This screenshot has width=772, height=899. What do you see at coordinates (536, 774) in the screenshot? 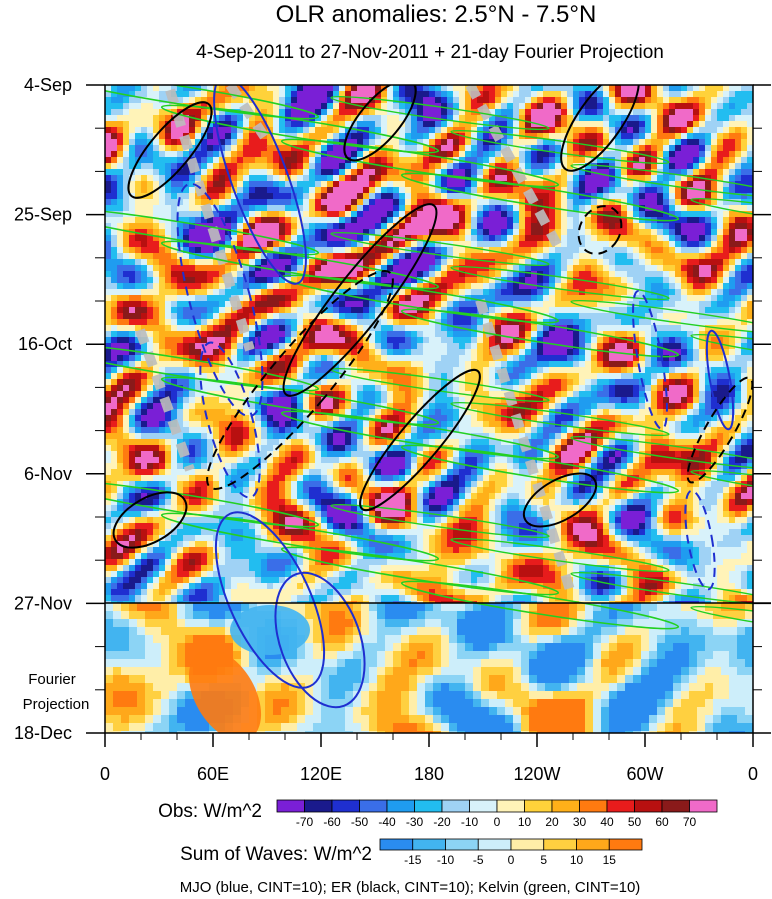
I see `x-tick-label: 120W` at bounding box center [536, 774].